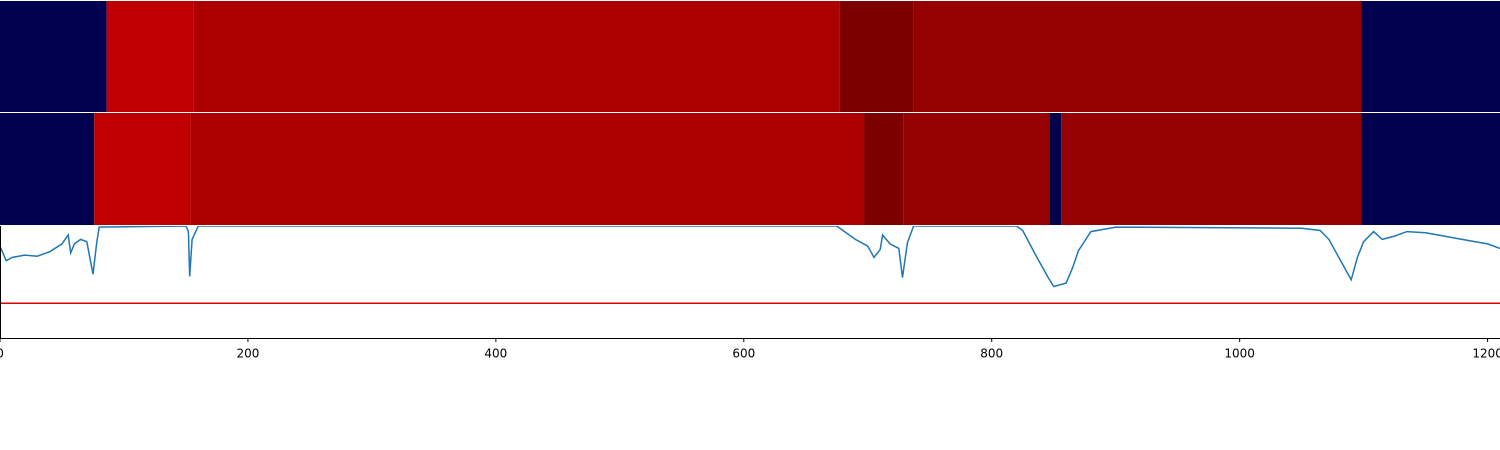 This screenshot has width=1500, height=450. Describe the element at coordinates (743, 354) in the screenshot. I see `x-tick-label: 600` at that location.